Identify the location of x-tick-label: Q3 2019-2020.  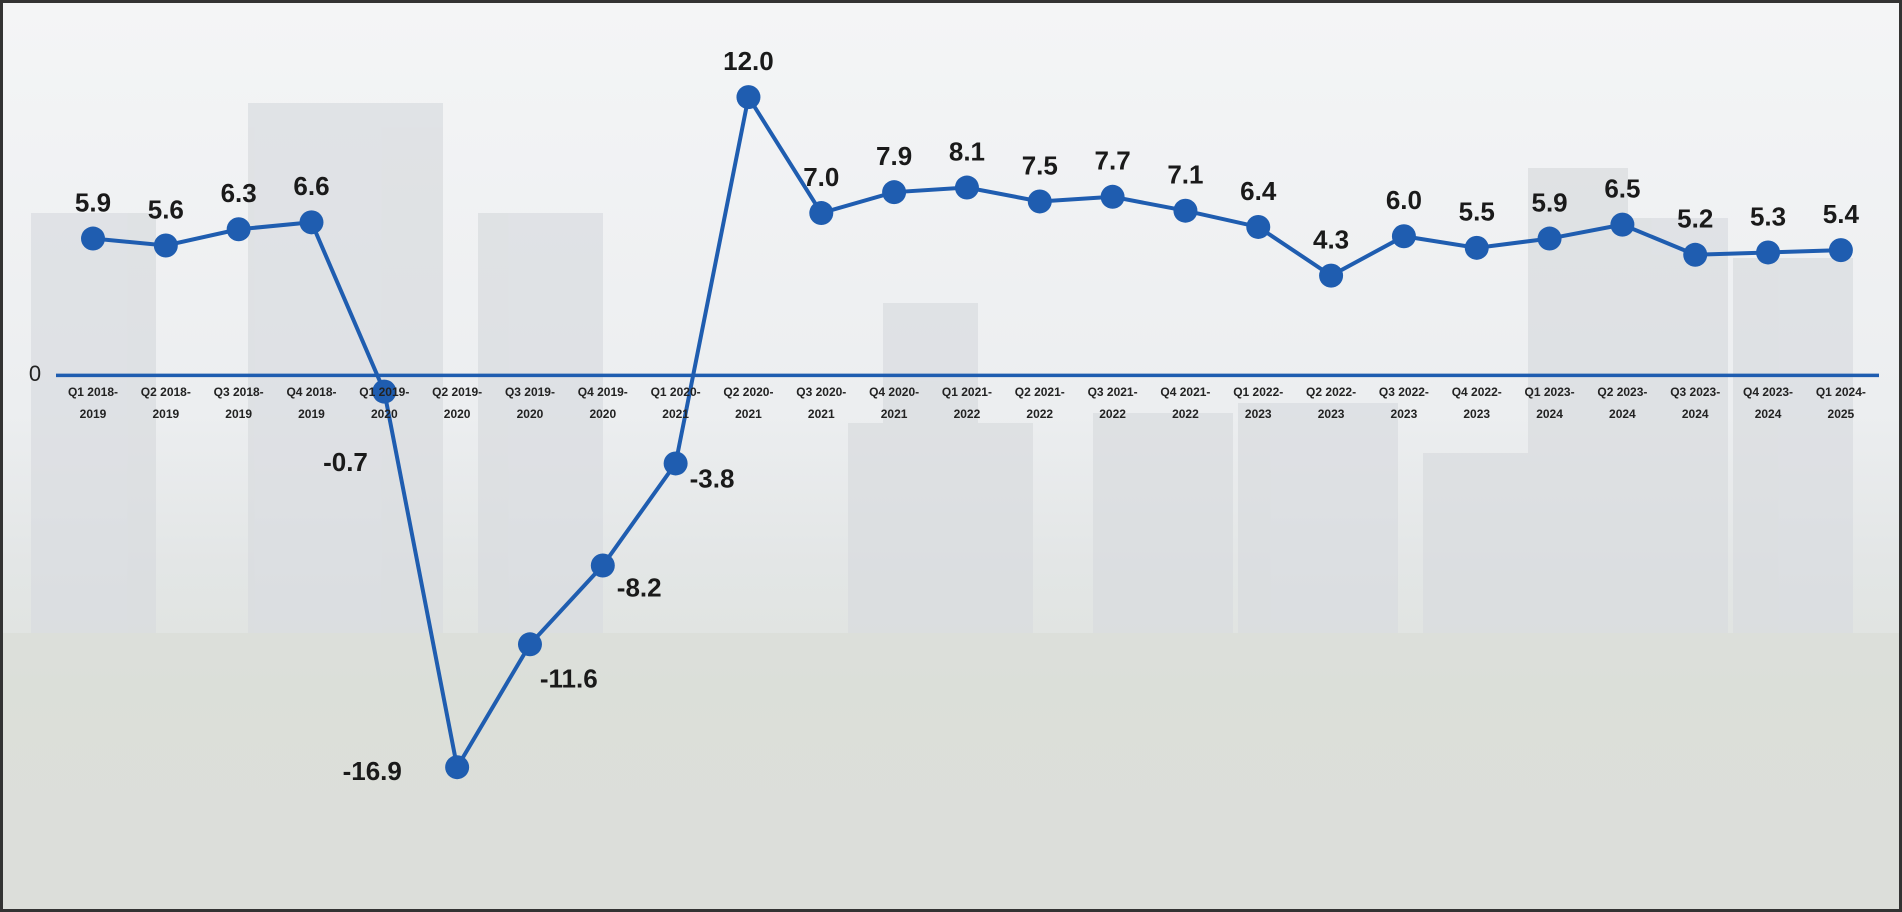
(529, 403).